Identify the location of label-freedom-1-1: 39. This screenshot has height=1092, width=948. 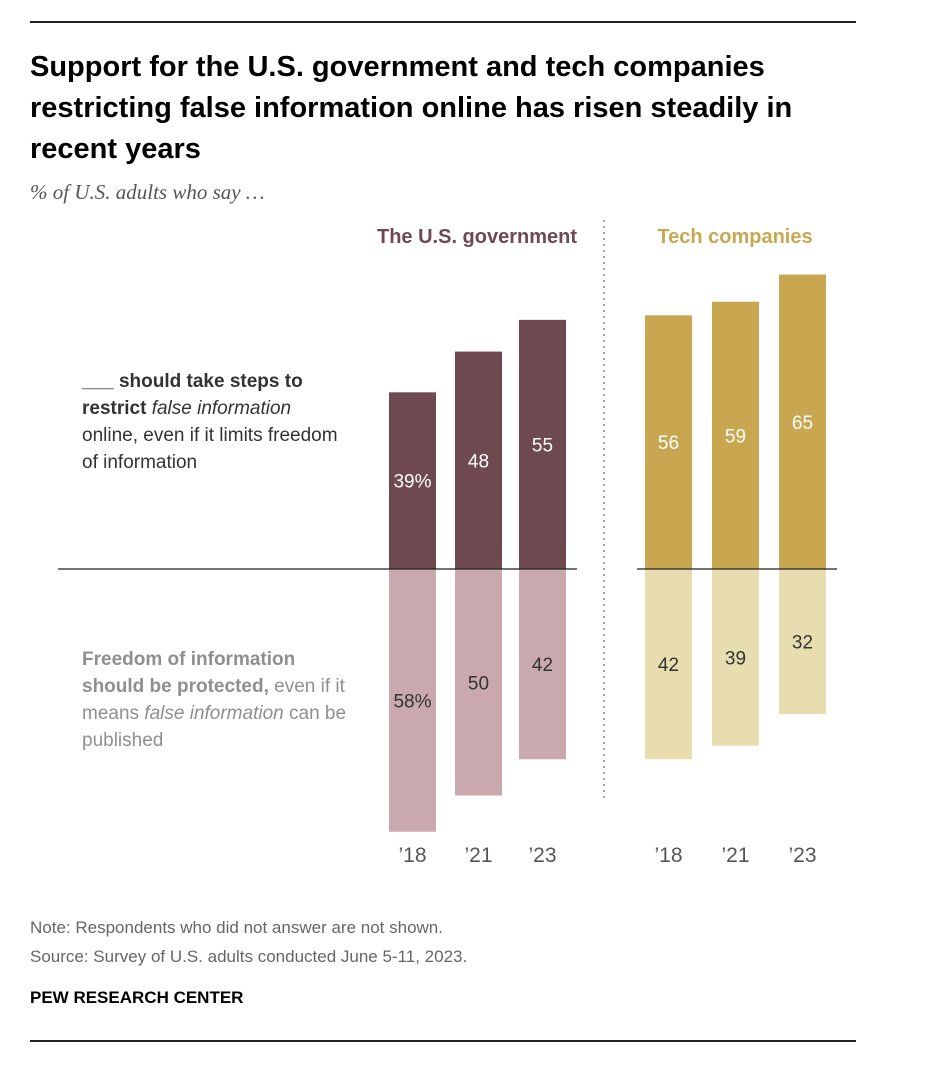
(735, 658).